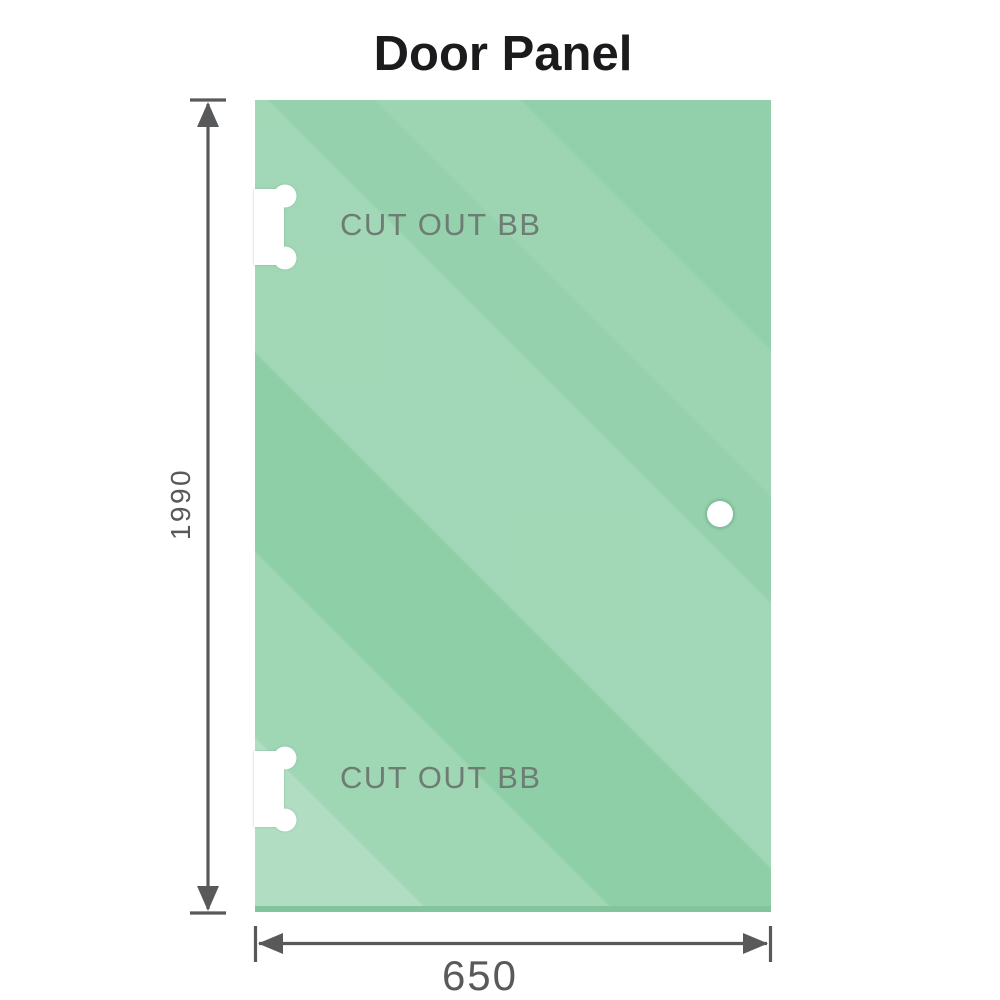 Image resolution: width=1000 pixels, height=1000 pixels. Describe the element at coordinates (503, 54) in the screenshot. I see `diagram-title: Door Panel` at that location.